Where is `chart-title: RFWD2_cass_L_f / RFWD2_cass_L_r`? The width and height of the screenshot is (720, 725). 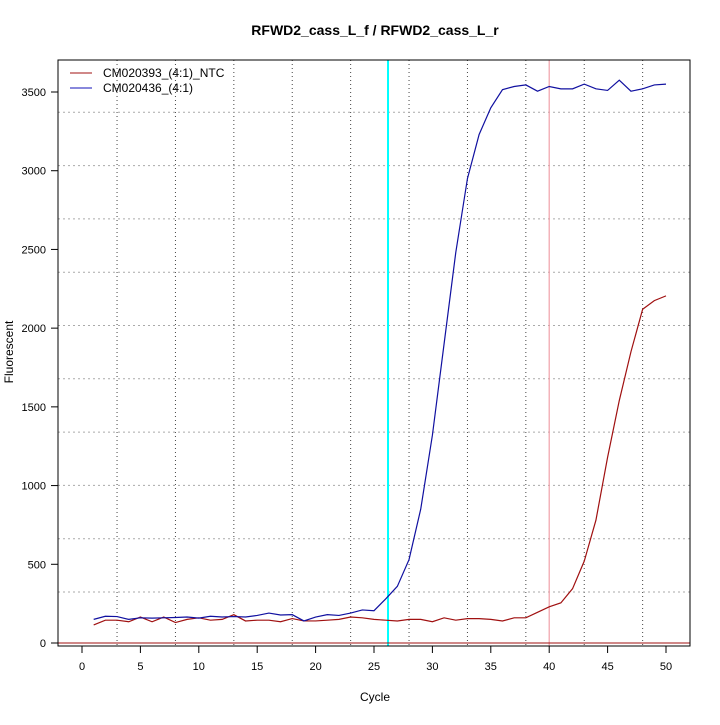 chart-title: RFWD2_cass_L_f / RFWD2_cass_L_r is located at coordinates (375, 30).